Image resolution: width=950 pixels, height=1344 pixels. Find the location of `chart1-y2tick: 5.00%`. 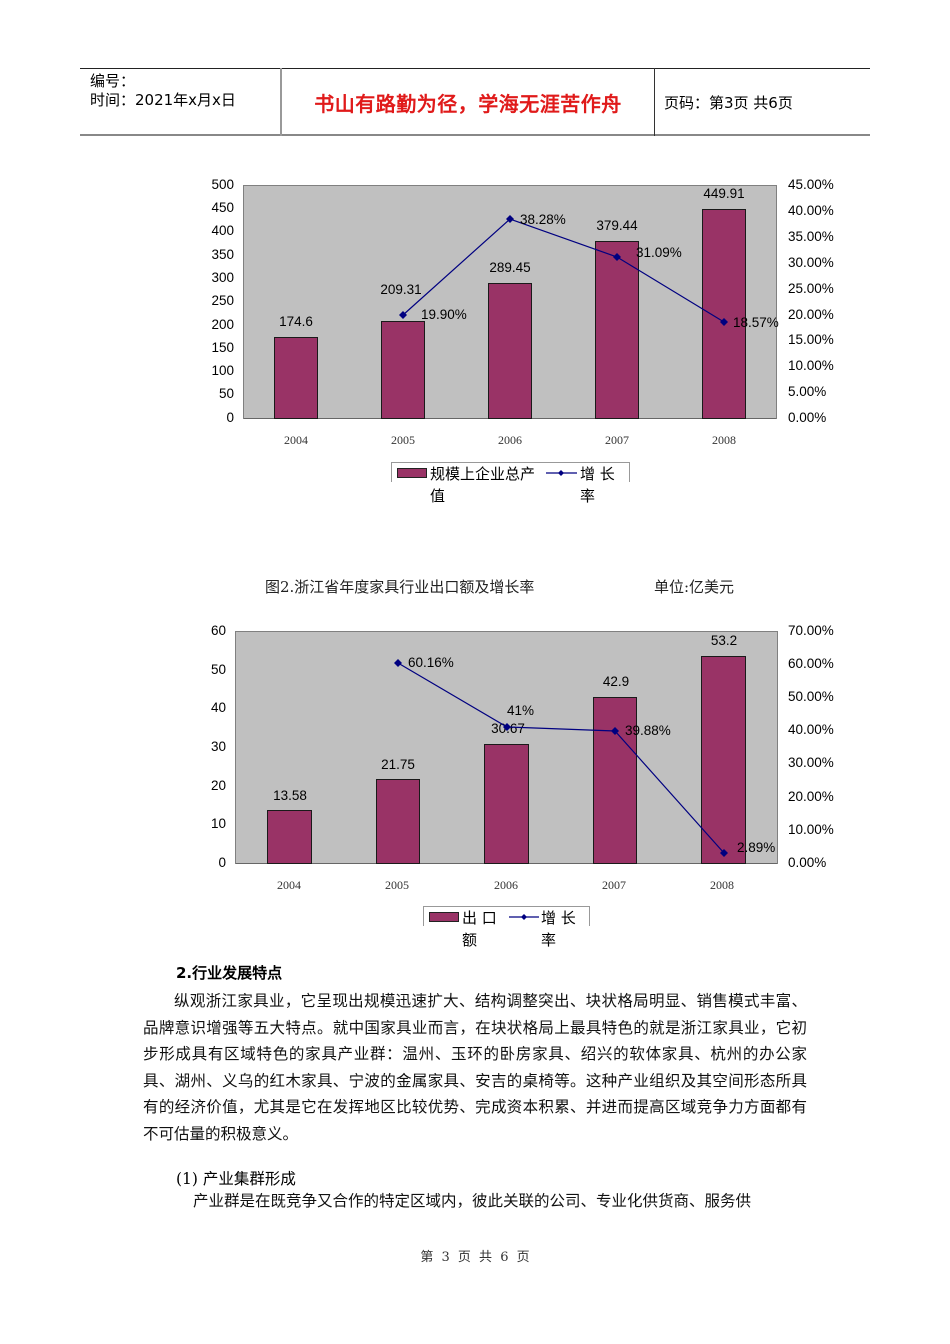

chart1-y2tick: 5.00% is located at coordinates (807, 391).